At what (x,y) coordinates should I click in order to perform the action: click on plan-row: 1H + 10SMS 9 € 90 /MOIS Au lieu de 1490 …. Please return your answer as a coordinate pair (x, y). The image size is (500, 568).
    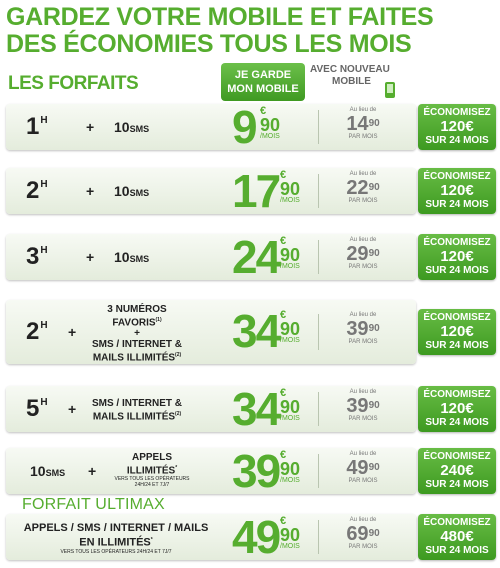
    Looking at the image, I should click on (251, 127).